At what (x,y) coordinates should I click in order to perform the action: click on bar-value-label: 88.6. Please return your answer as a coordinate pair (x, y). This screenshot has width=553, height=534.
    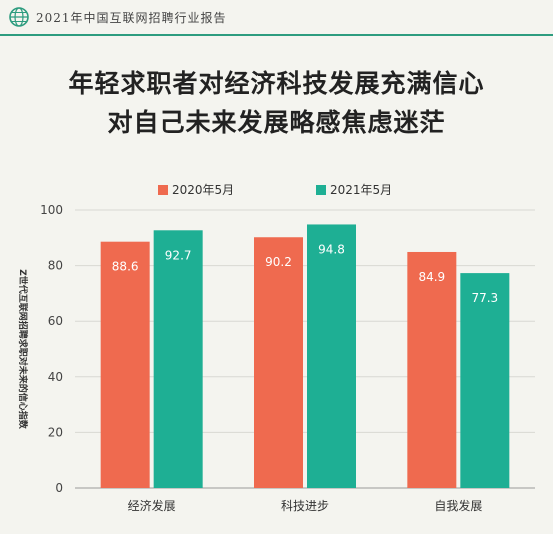
    Looking at the image, I should click on (125, 267).